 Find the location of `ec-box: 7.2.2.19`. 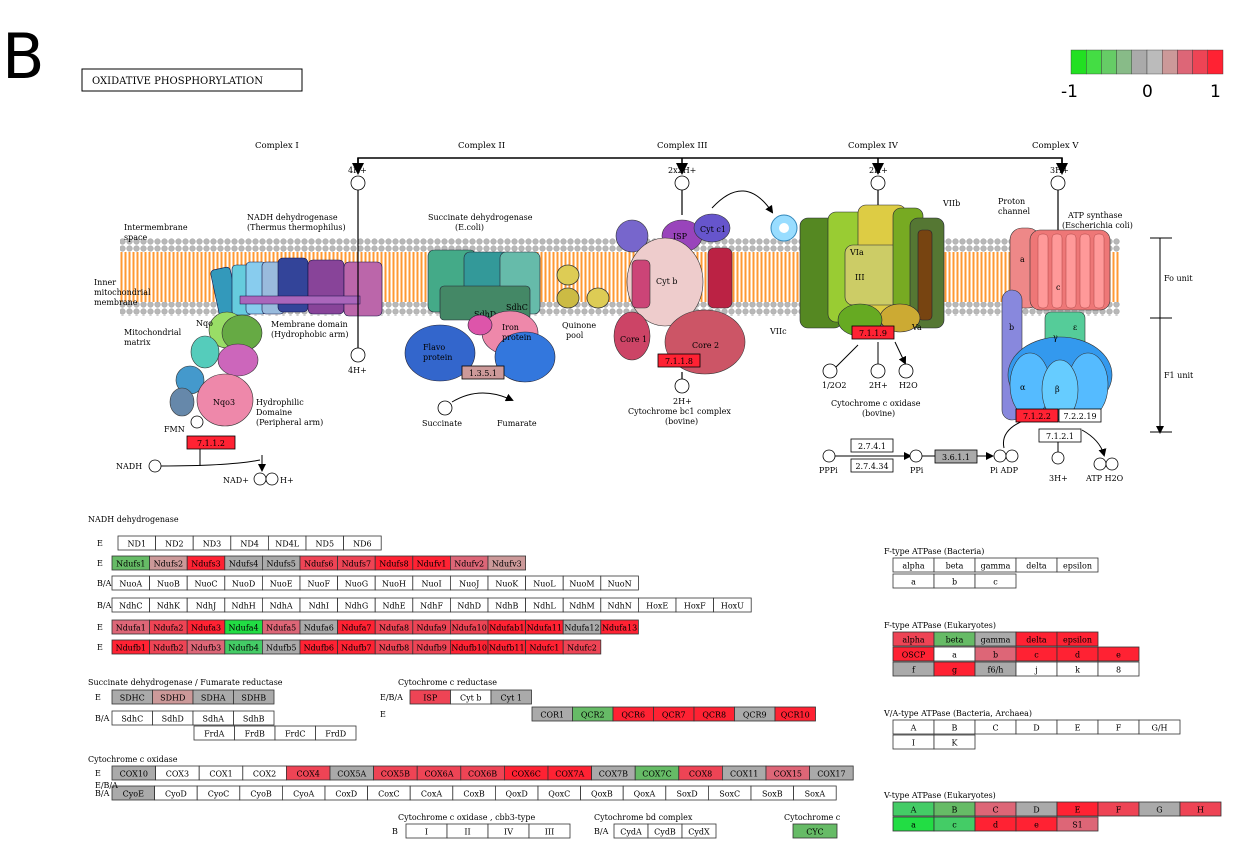

ec-box: 7.2.2.19 is located at coordinates (1080, 415).